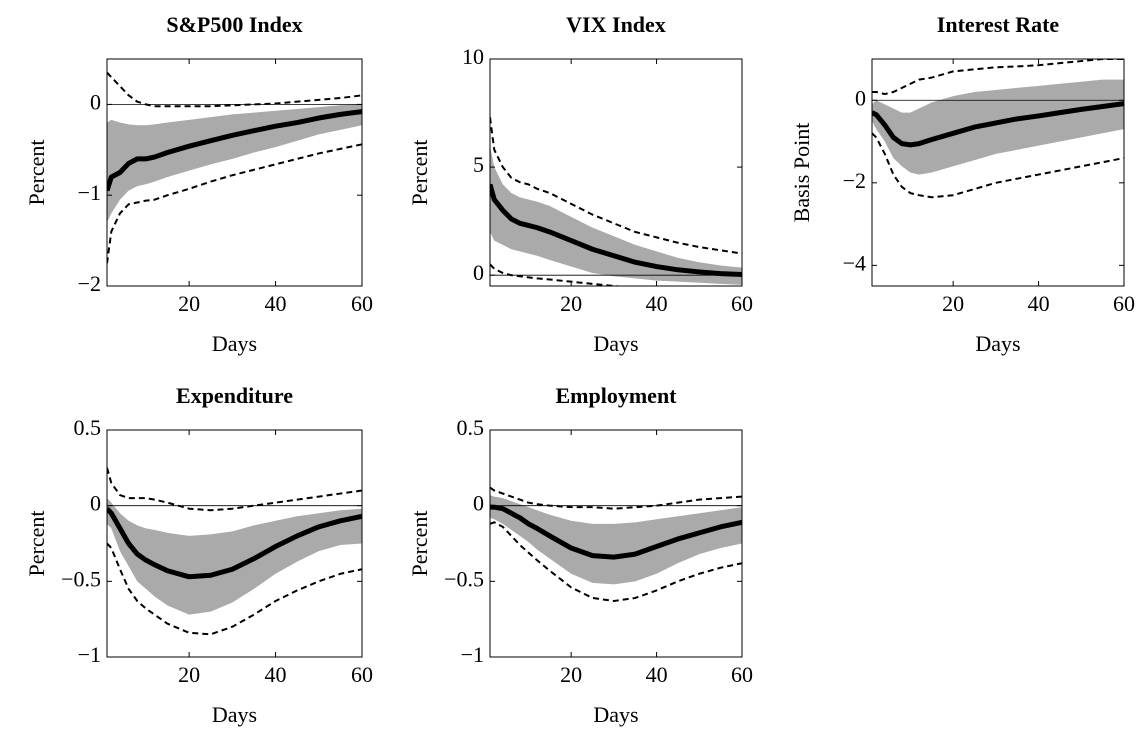 This screenshot has height=729, width=1137. I want to click on panel: 20 40 60 −1 −0.5 0 0.5 Expenditure Days Percent, so click(198, 555).